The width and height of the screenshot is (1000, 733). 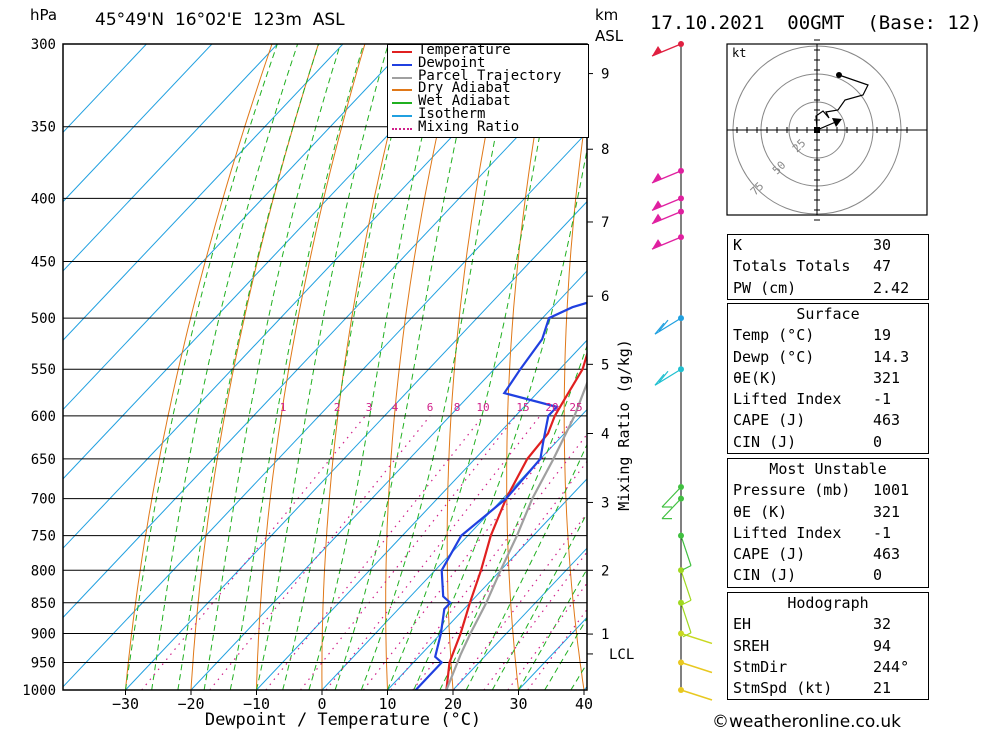 What do you see at coordinates (220, 20) in the screenshot?
I see `location-title: 45°49'N 16°02'E 123m ASL` at bounding box center [220, 20].